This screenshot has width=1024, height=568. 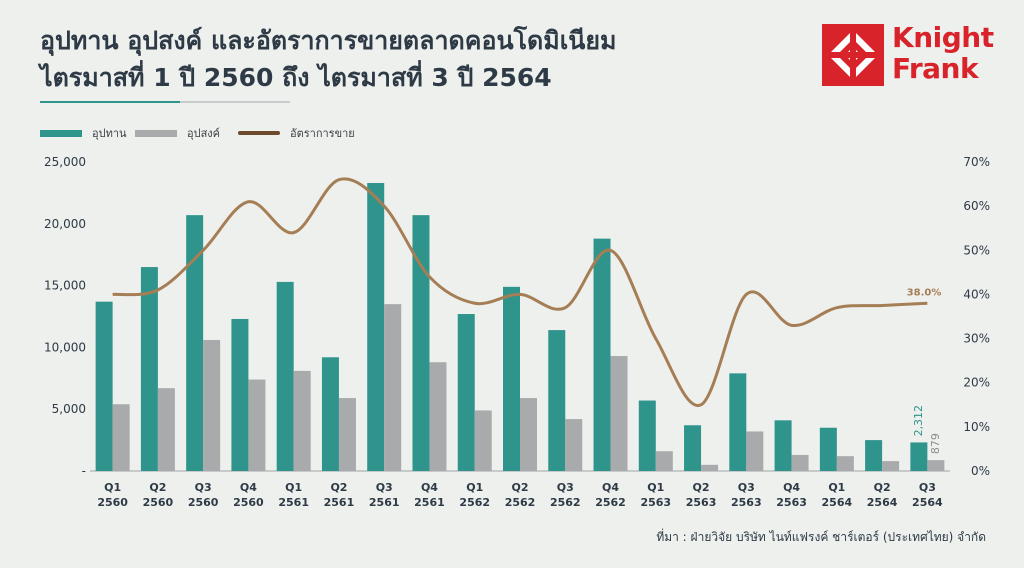 I want to click on y-right-tick-label: 20%, so click(x=976, y=383).